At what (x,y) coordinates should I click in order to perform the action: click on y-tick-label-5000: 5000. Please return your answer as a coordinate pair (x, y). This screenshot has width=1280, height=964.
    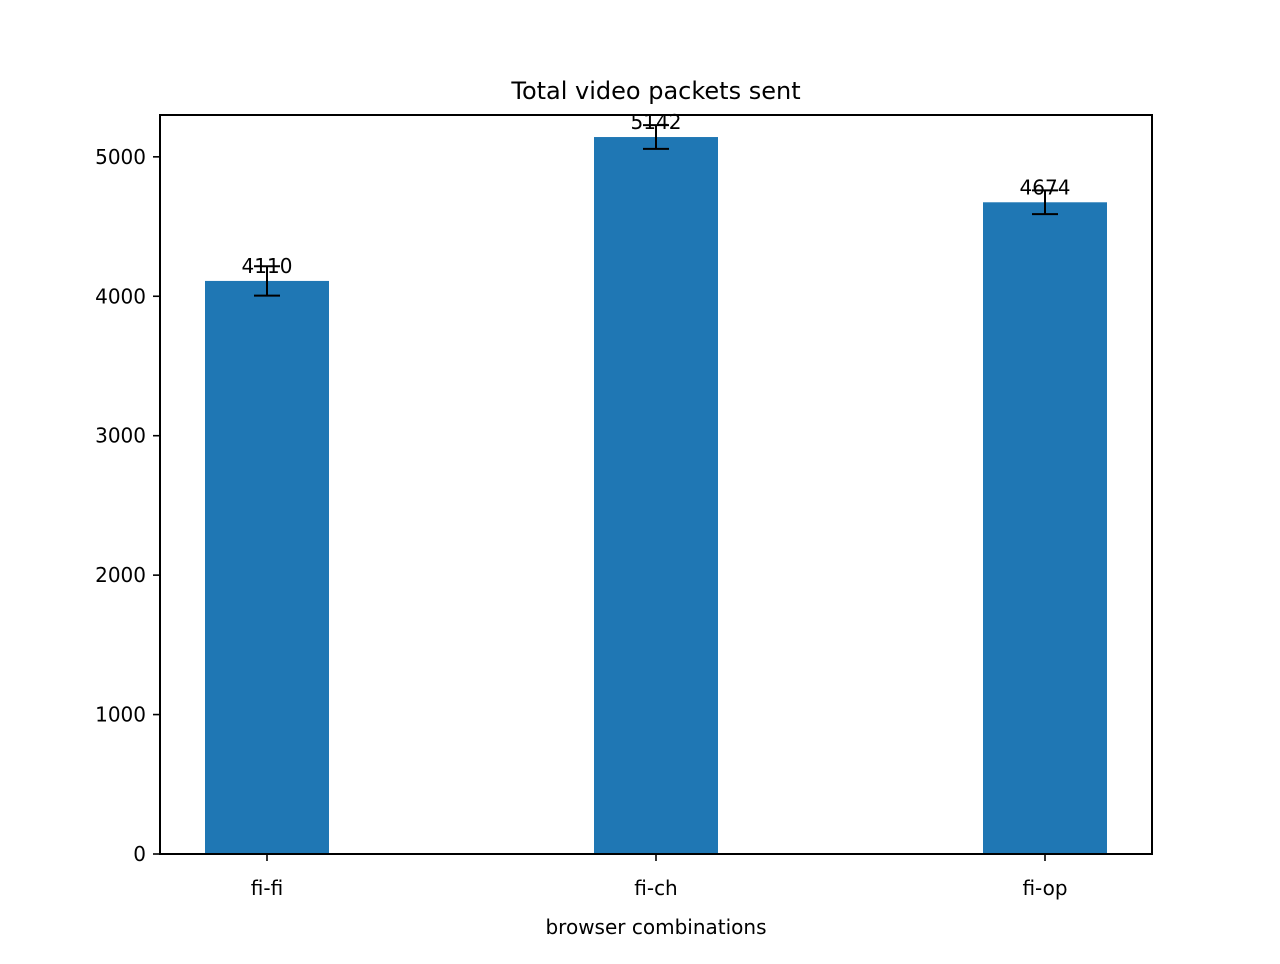
    Looking at the image, I should click on (120, 157).